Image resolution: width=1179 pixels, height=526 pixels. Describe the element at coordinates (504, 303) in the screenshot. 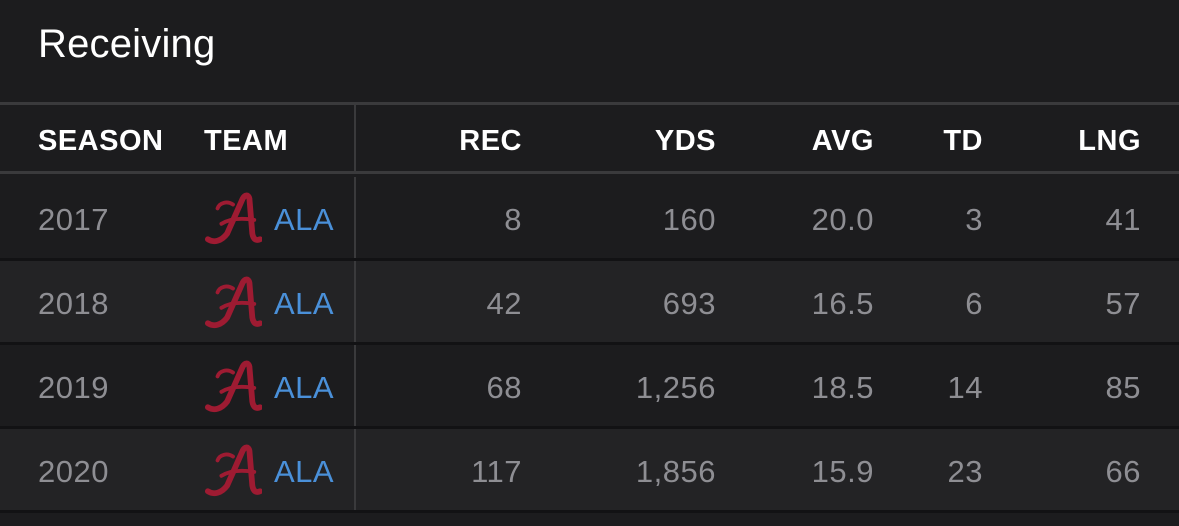

I see `rec-cell: 42` at that location.